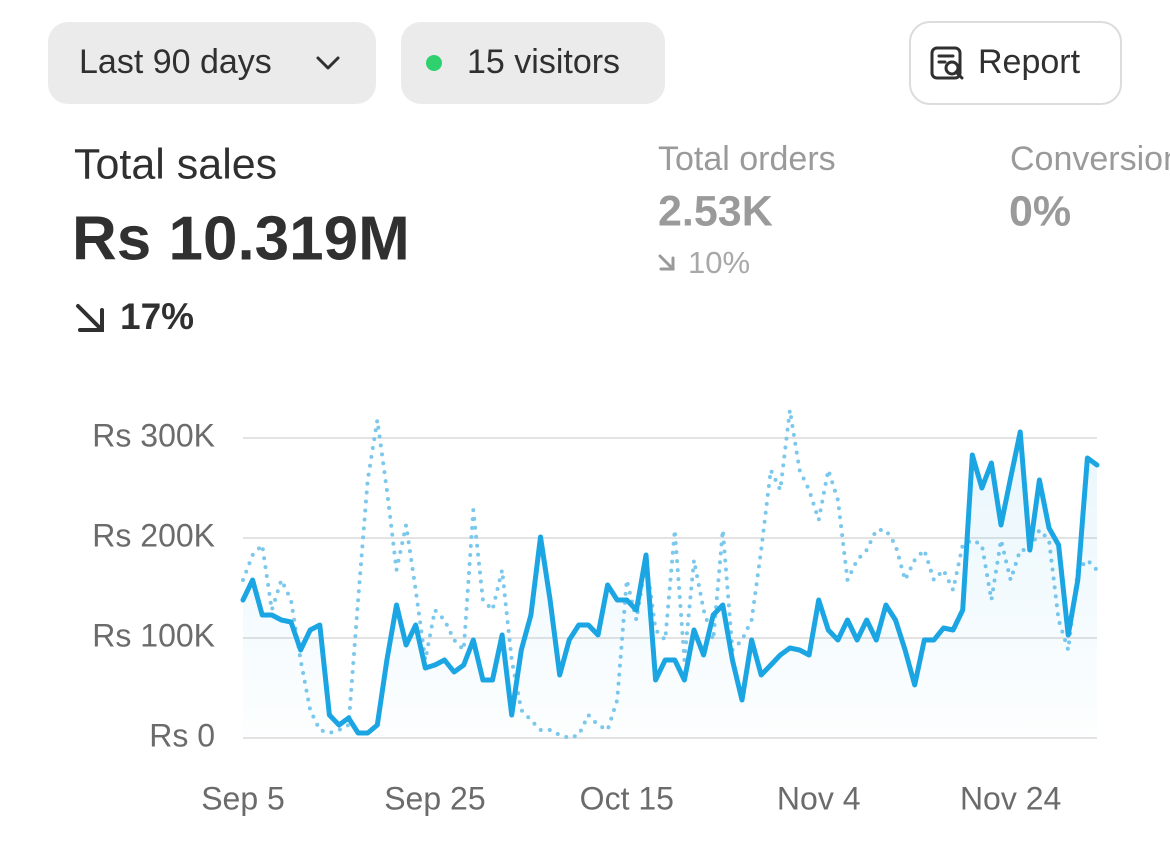 This screenshot has width=1170, height=844. I want to click on y-tick-label: Rs 300K, so click(153, 435).